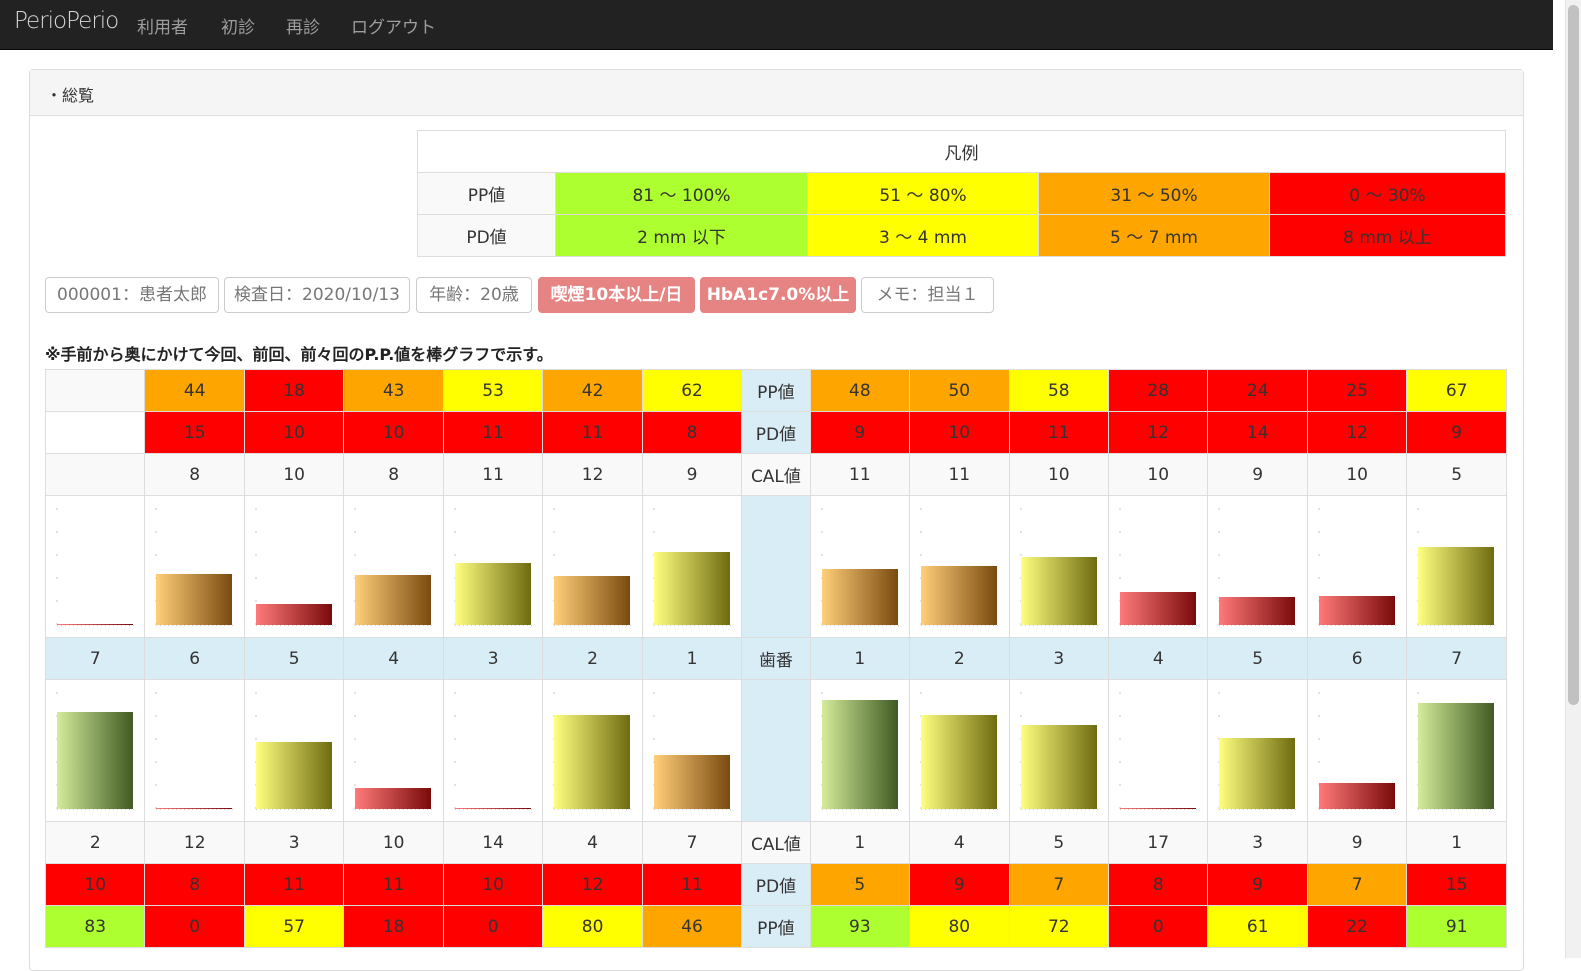 This screenshot has height=971, width=1581. Describe the element at coordinates (592, 884) in the screenshot. I see `lower-pd-cell: 12` at that location.